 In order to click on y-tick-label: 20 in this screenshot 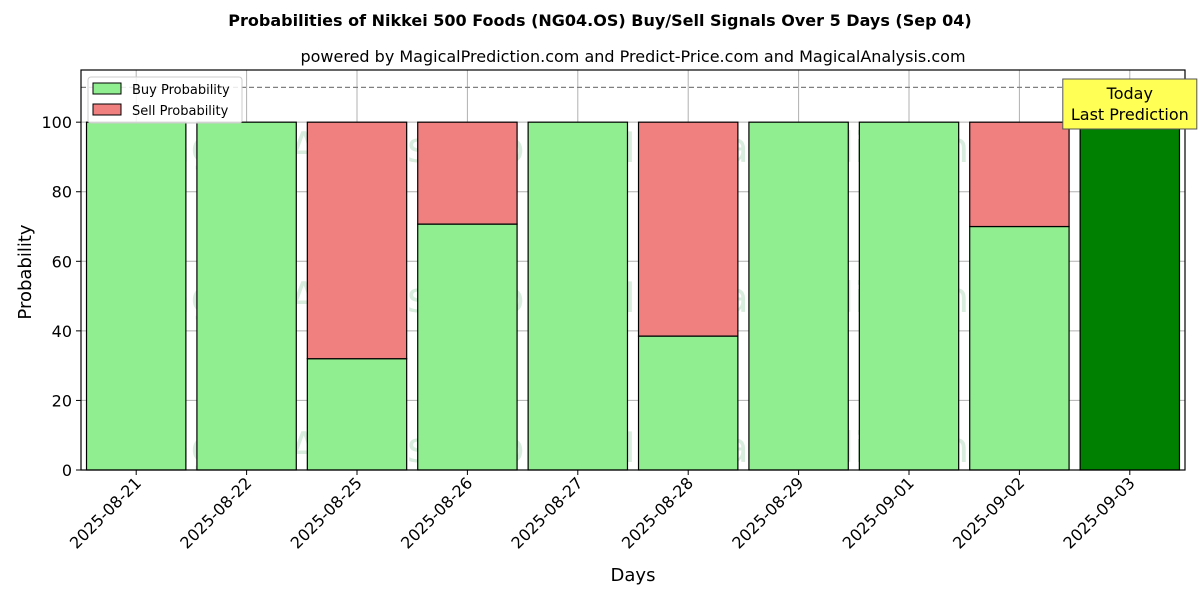, I will do `click(62, 400)`.